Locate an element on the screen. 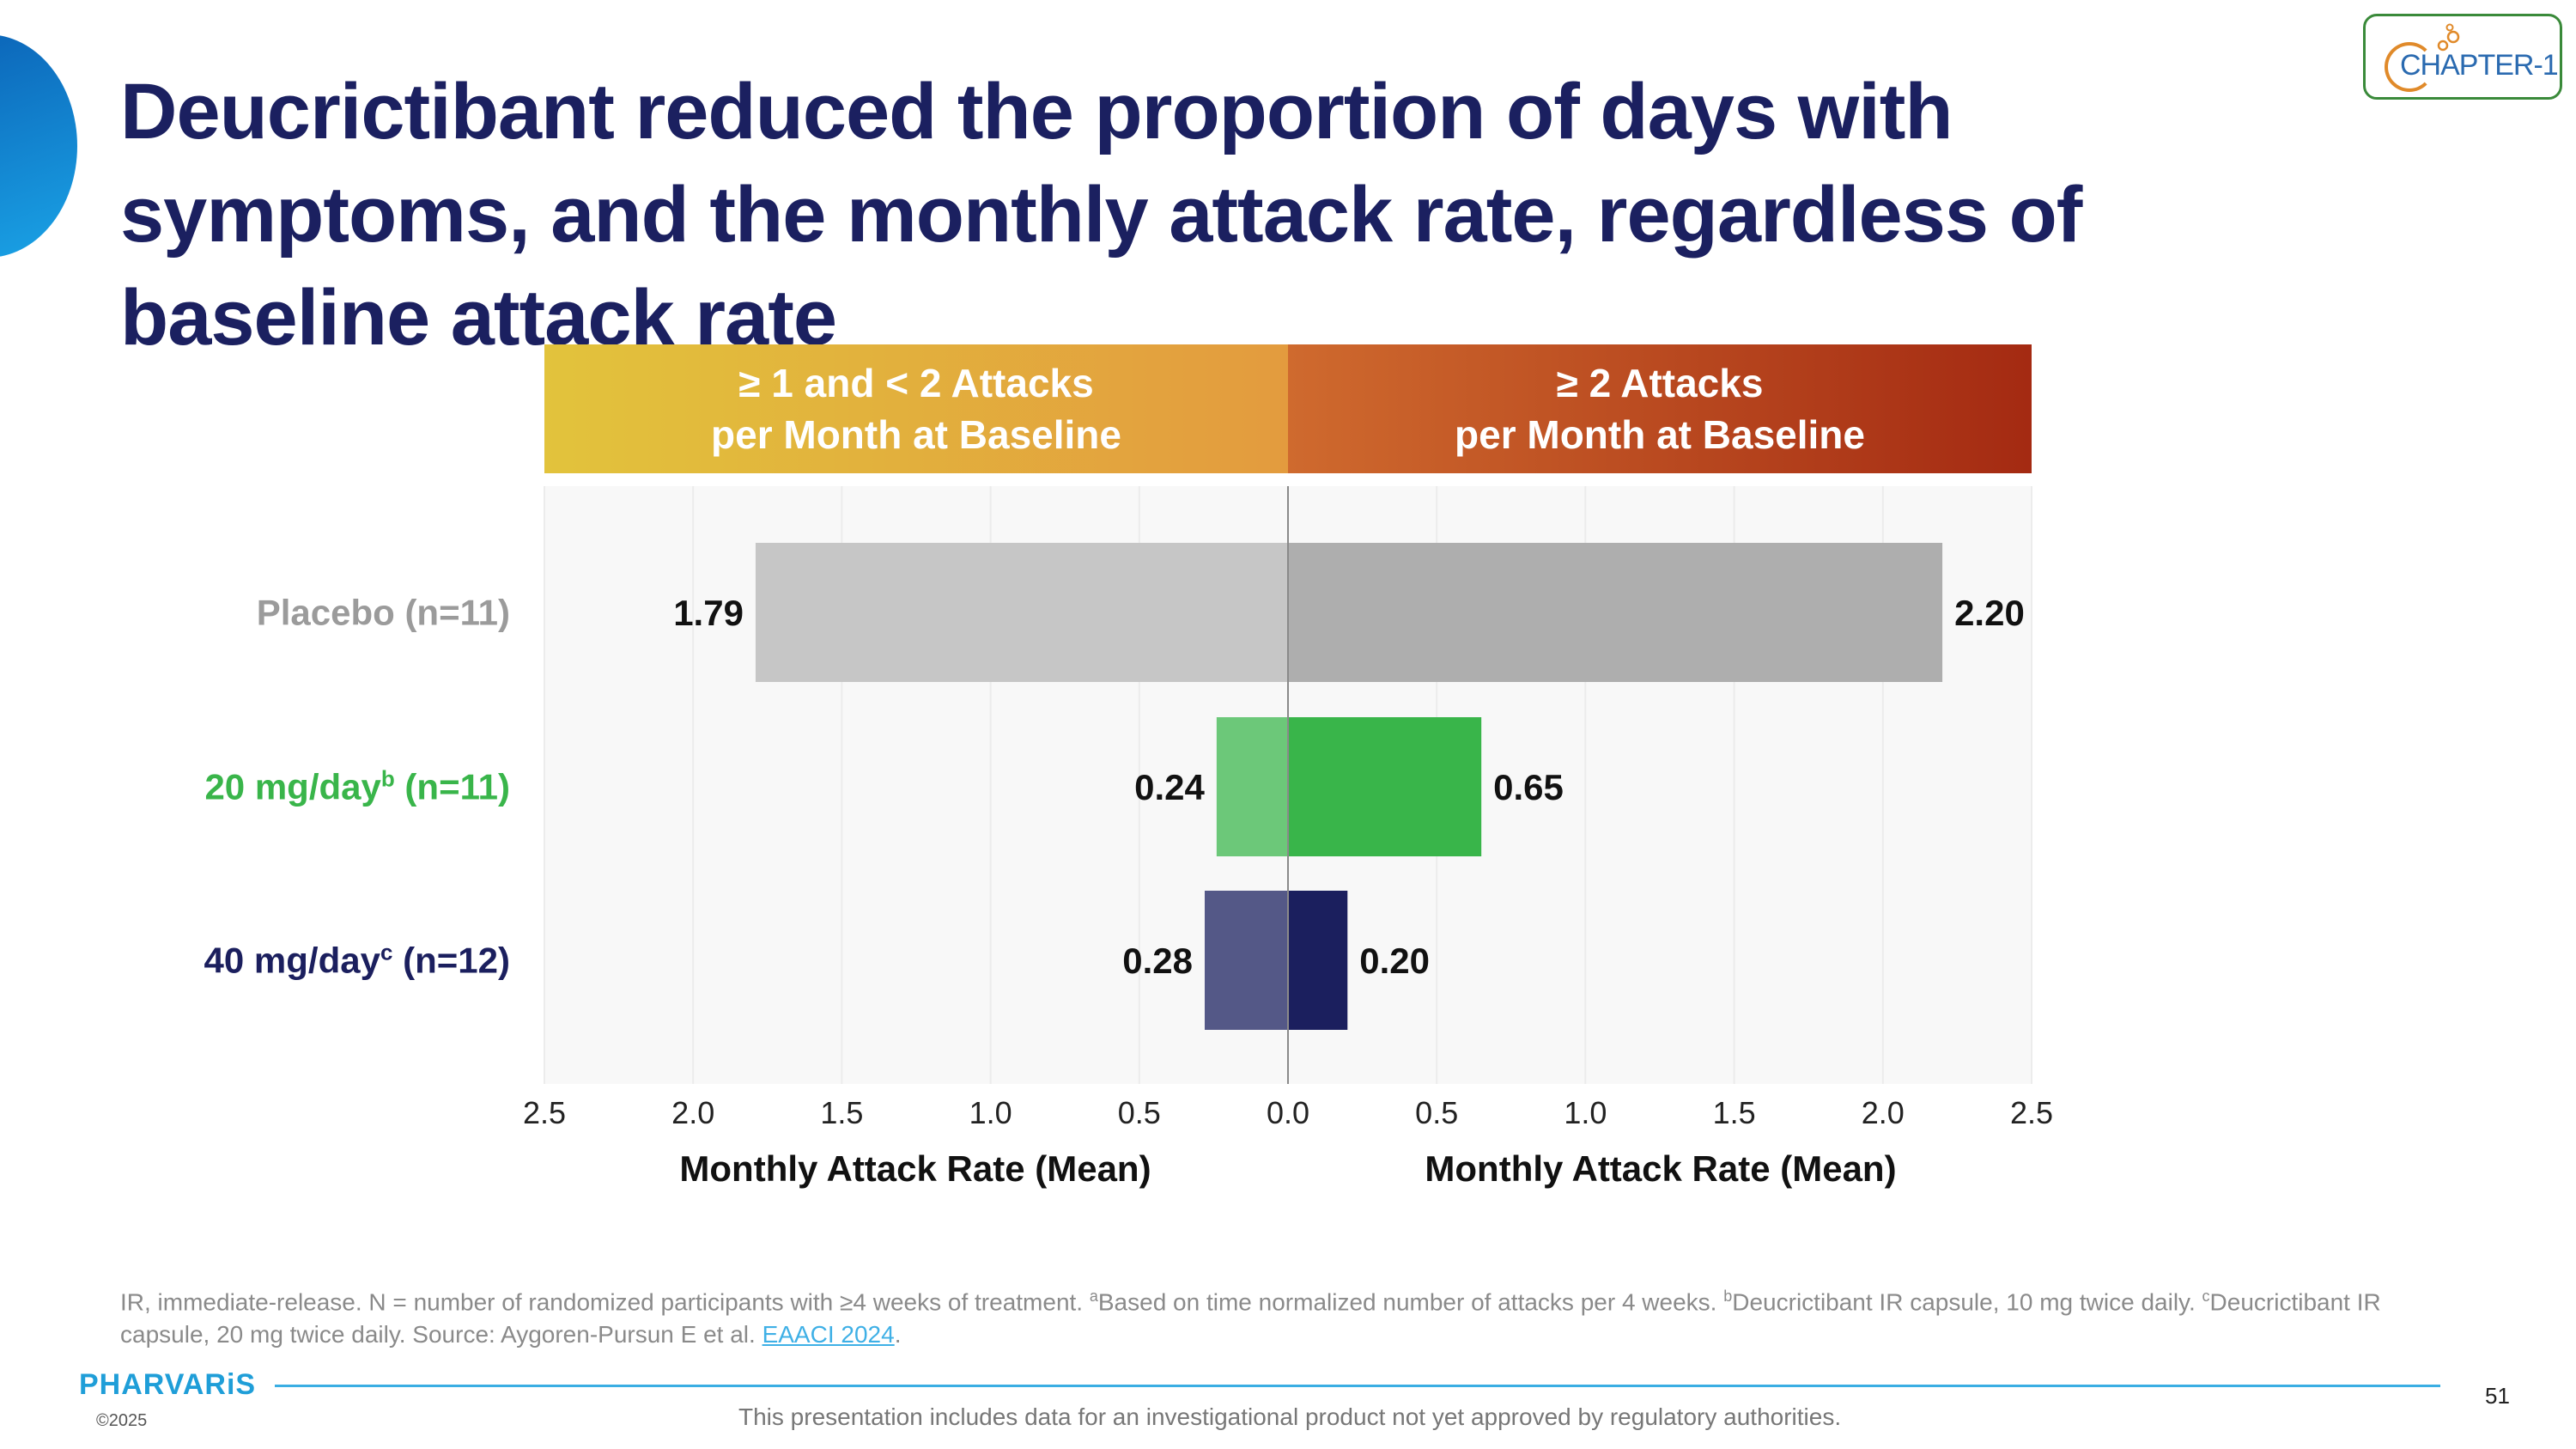 This screenshot has width=2576, height=1449. tick-label-right: 0.5 is located at coordinates (1437, 1112).